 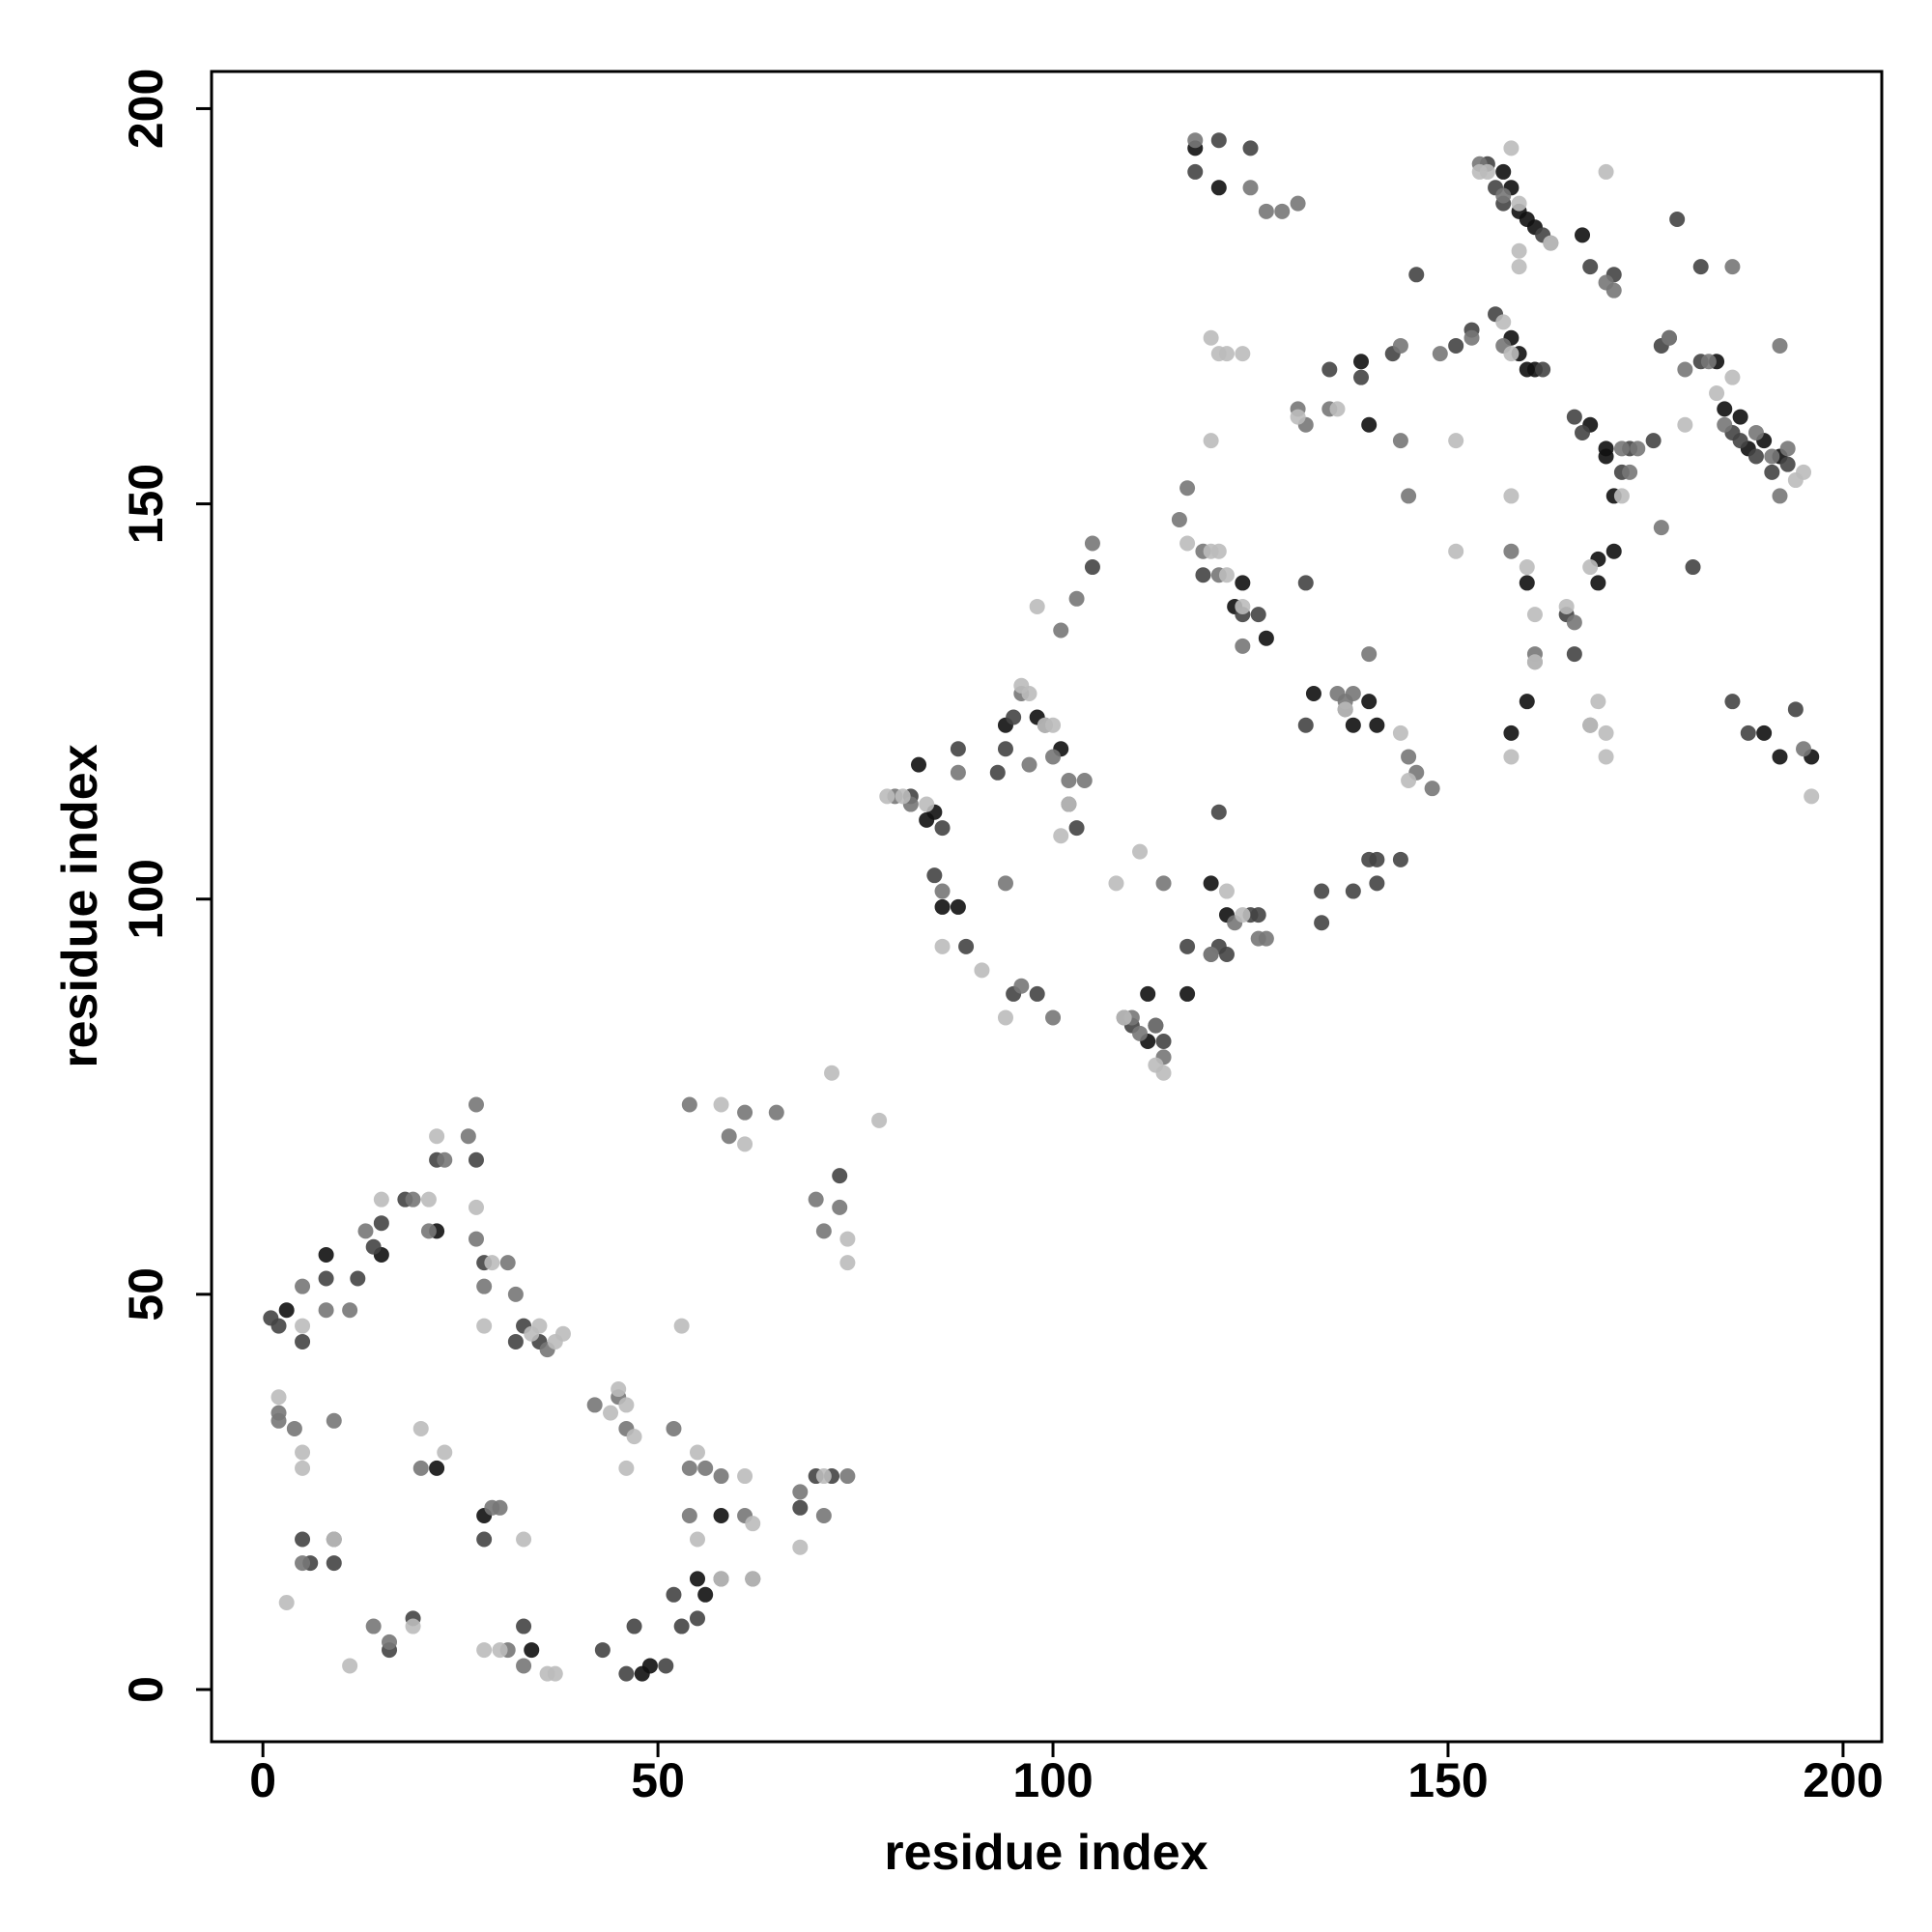 What do you see at coordinates (658, 1780) in the screenshot?
I see `x-tick-label: 50` at bounding box center [658, 1780].